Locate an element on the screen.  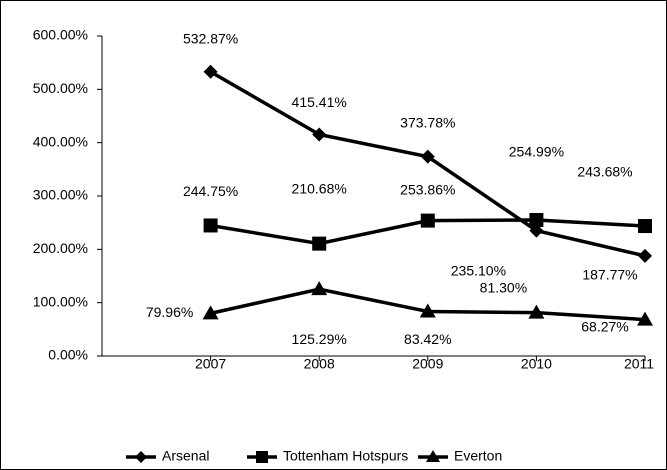
data-label: 79.96% is located at coordinates (169, 312).